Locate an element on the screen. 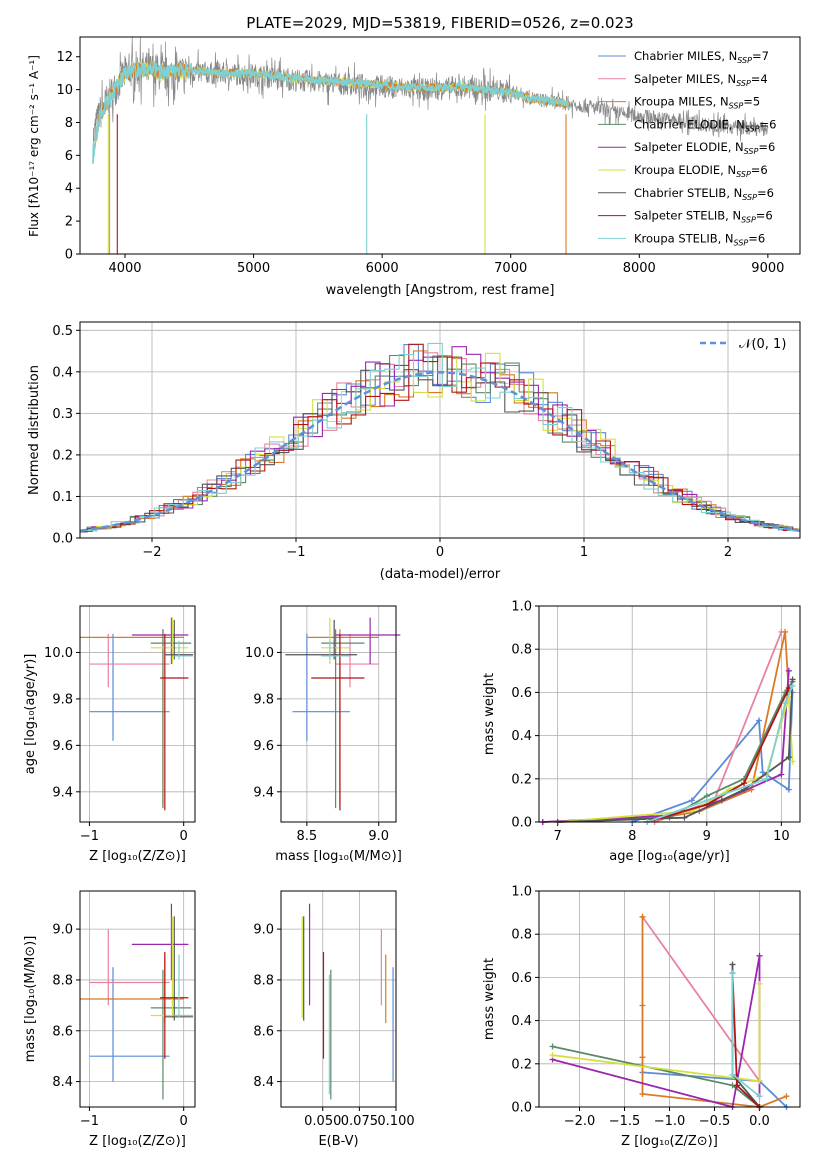 The width and height of the screenshot is (819, 1170). x-tick-label: 0.0 is located at coordinates (759, 1121).